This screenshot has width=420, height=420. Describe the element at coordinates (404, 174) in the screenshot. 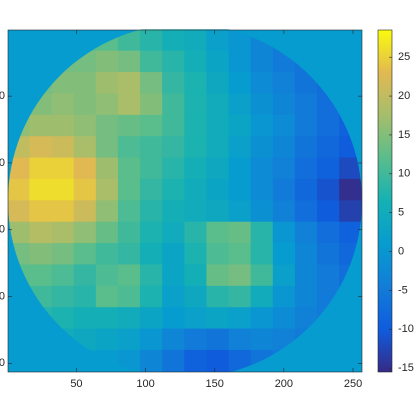

I see `colorbar-tick-label: 10` at that location.